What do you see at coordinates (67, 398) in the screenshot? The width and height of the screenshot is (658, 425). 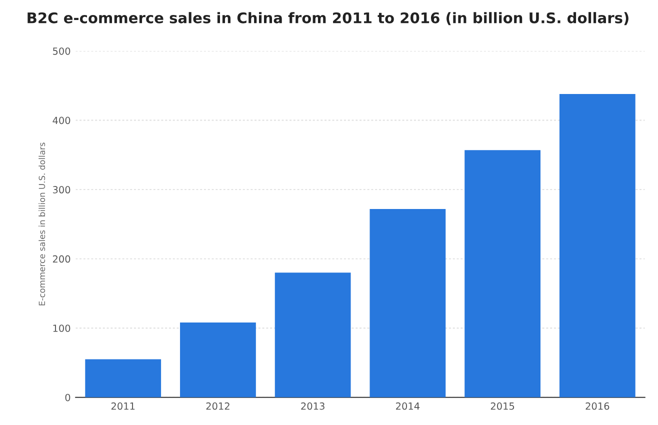 I see `y-tick-label: 0` at bounding box center [67, 398].